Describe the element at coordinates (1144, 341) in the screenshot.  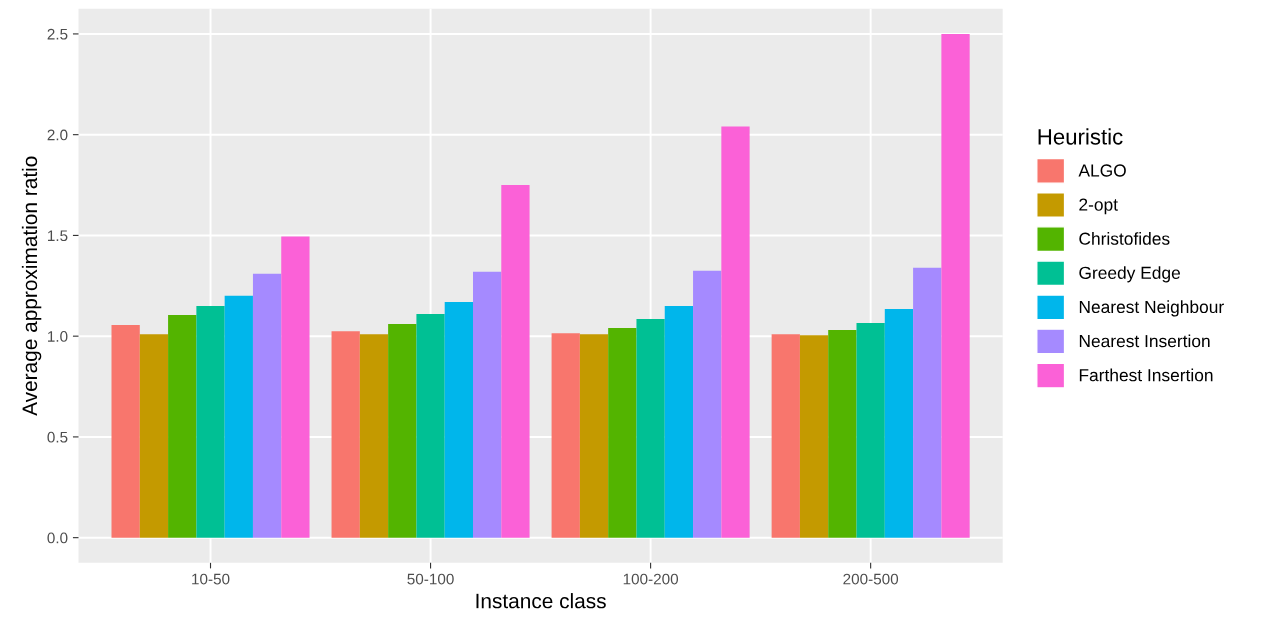
I see `legend-label: Nearest Insertion` at that location.